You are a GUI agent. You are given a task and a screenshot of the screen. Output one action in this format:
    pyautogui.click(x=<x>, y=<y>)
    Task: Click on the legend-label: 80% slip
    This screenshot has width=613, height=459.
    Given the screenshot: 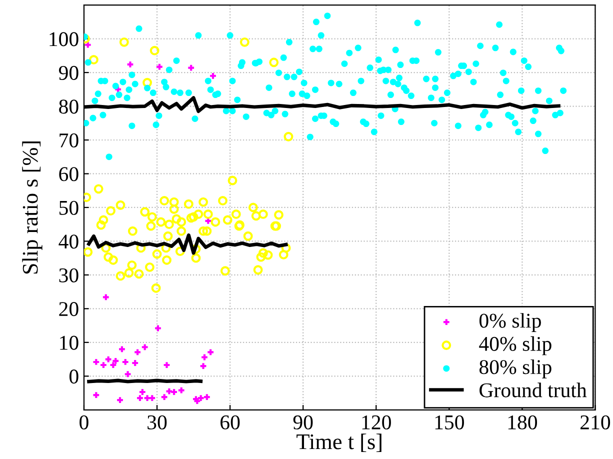 What is the action you would take?
    pyautogui.click(x=515, y=368)
    